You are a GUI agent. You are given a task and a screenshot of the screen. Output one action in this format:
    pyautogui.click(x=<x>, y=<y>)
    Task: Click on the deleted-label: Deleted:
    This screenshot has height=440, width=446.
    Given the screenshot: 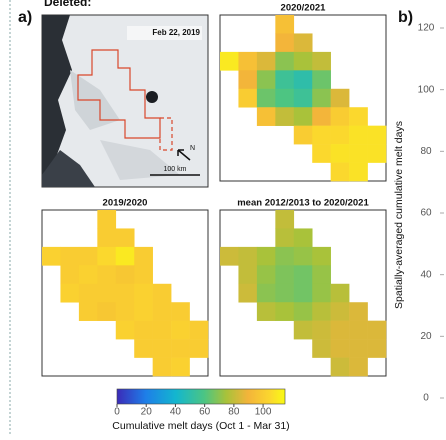 What is the action you would take?
    pyautogui.click(x=67, y=4)
    